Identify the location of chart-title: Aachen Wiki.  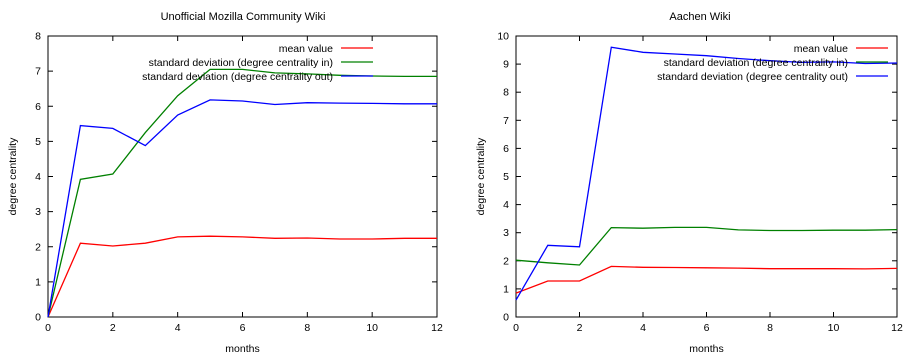
(699, 17).